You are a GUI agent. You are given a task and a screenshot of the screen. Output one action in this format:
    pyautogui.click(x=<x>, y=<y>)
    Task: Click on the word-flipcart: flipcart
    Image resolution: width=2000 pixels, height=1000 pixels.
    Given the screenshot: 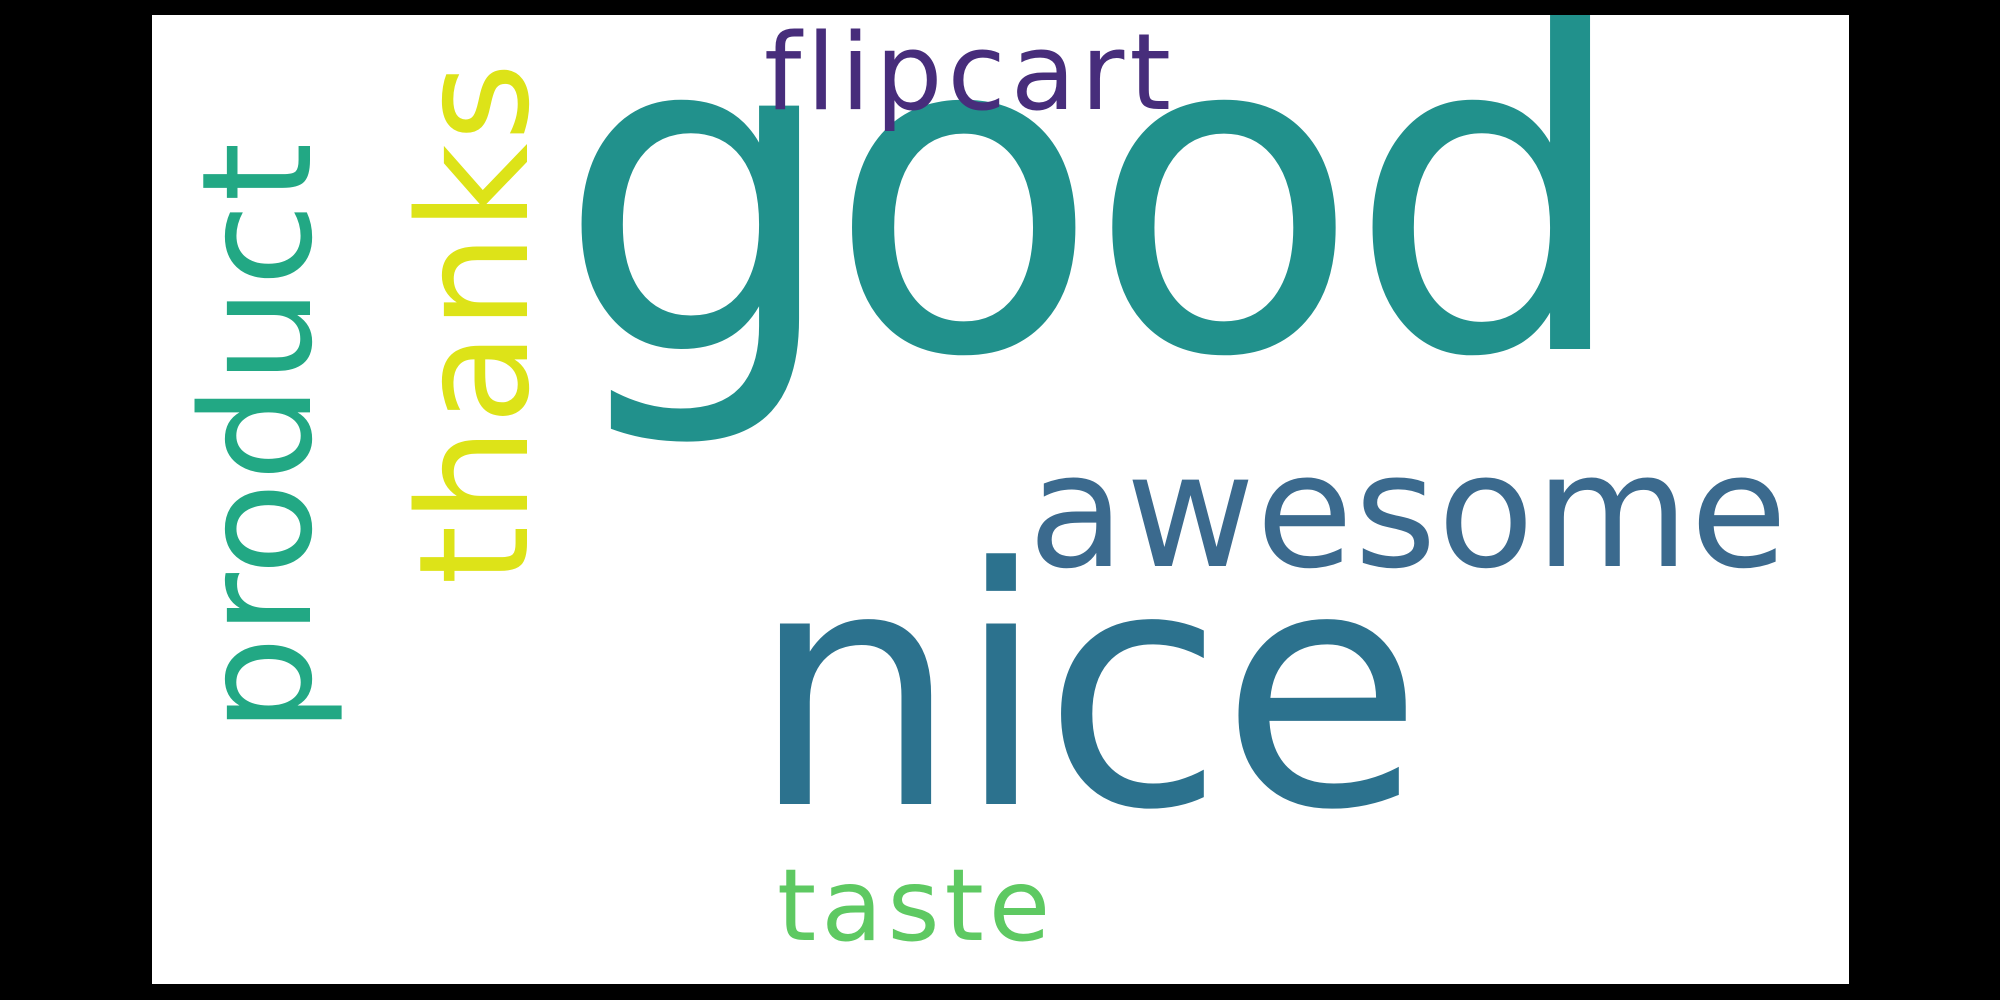 What is the action you would take?
    pyautogui.click(x=970, y=74)
    